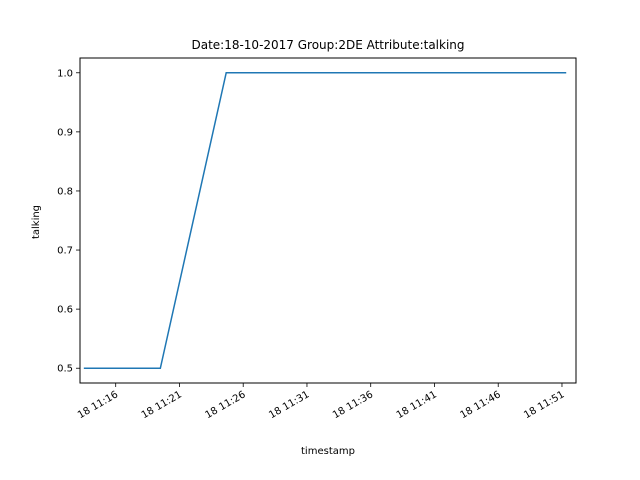 The width and height of the screenshot is (640, 480). I want to click on x-tick-label: 18 11:46, so click(480, 405).